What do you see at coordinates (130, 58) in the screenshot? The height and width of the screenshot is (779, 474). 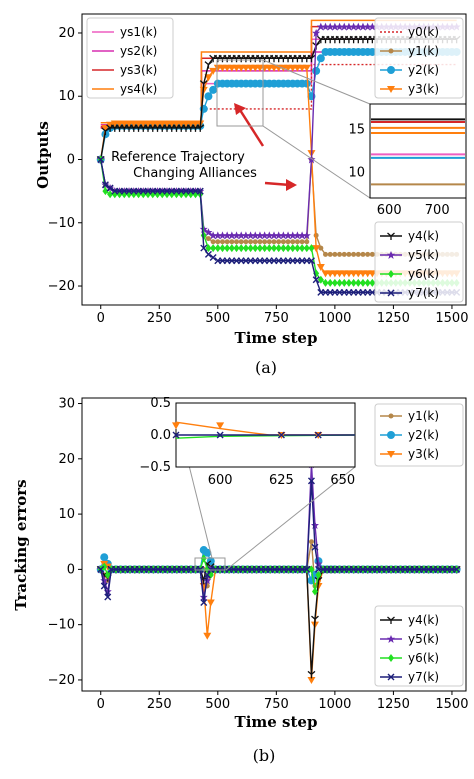 I see `panel-a-legend-refs: ys1(k) ys2(k) ys3(k) ys4(k)` at bounding box center [130, 58].